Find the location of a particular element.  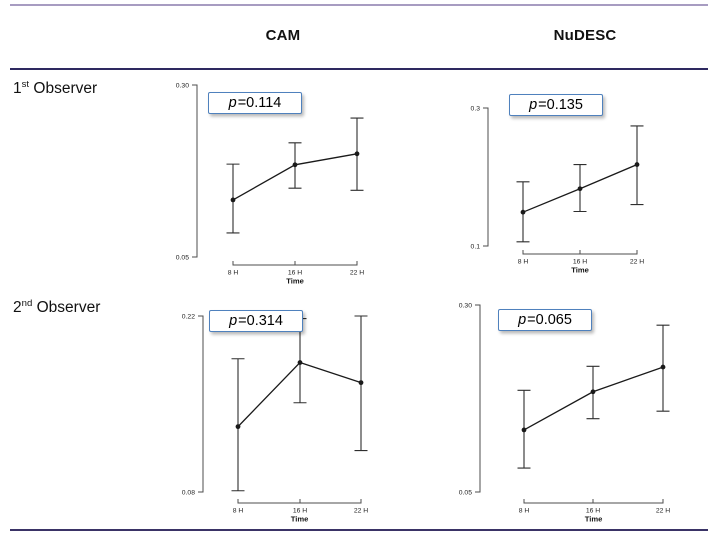

row-label-observer-1: 1st Observer is located at coordinates (55, 89).